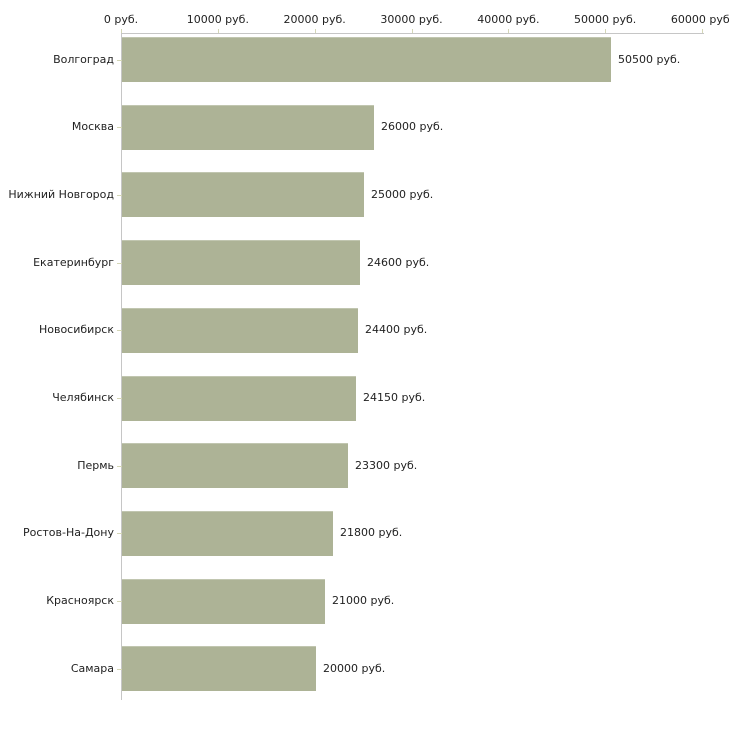 The image size is (730, 730). I want to click on value-label: 21000 руб., so click(363, 601).